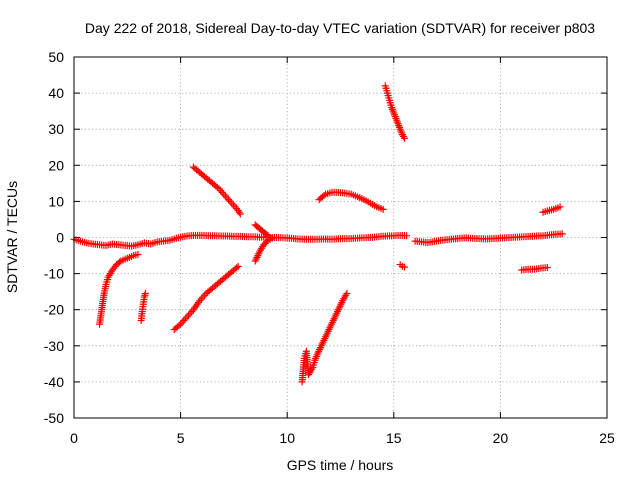 This screenshot has width=640, height=480. What do you see at coordinates (54, 382) in the screenshot?
I see `y-tick-label: -40` at bounding box center [54, 382].